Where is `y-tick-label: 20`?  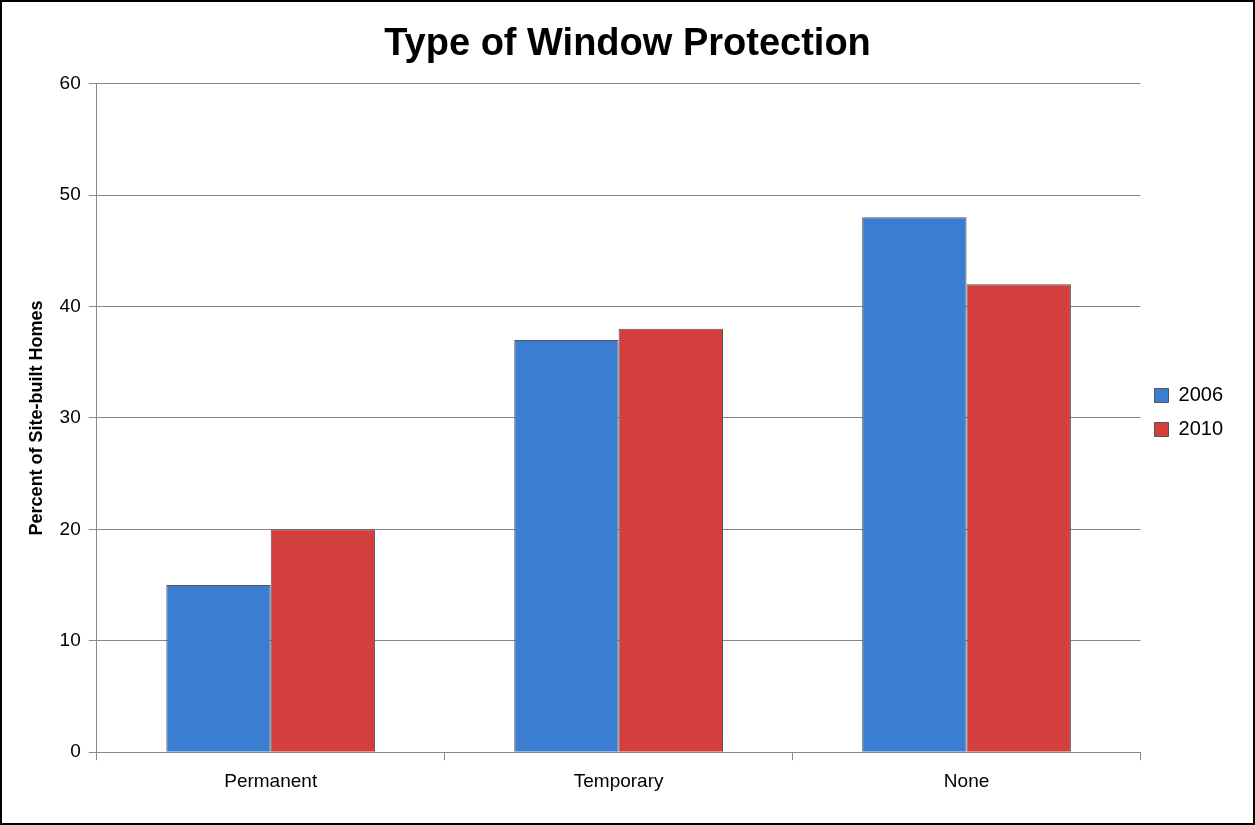 y-tick-label: 20 is located at coordinates (70, 528).